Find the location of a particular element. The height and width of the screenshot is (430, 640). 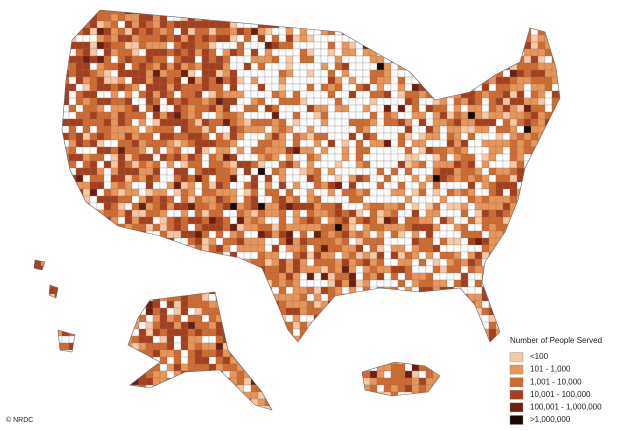

legend-swatch is located at coordinates (516, 357).